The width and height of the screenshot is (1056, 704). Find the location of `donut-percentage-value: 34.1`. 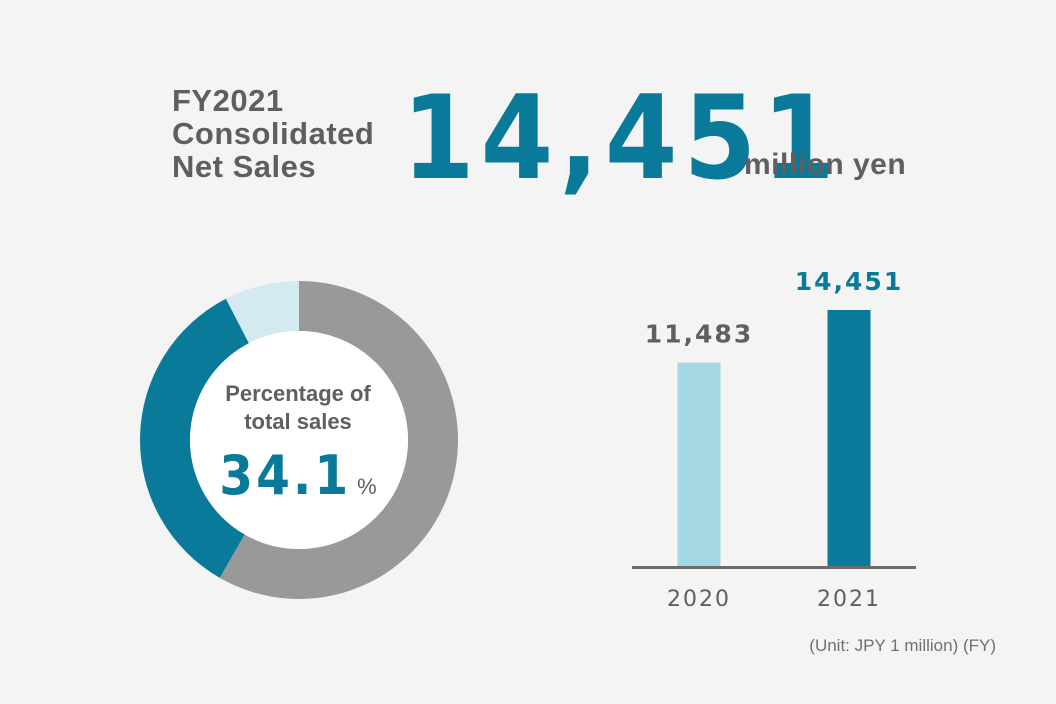

donut-percentage-value: 34.1 is located at coordinates (285, 475).